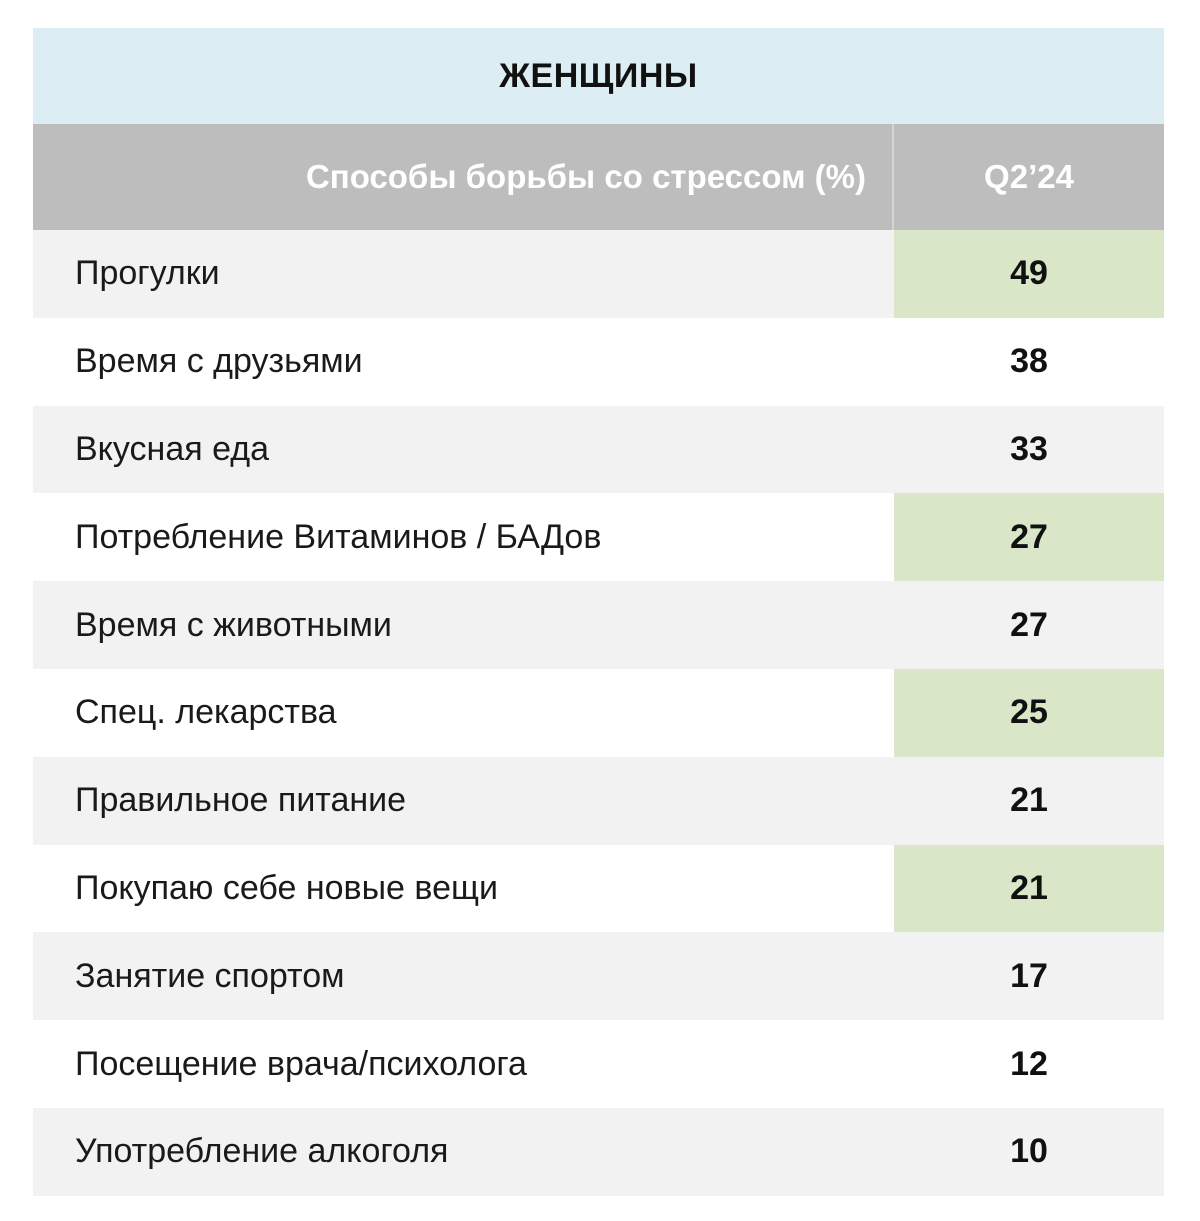 This screenshot has height=1221, width=1200. Describe the element at coordinates (338, 536) in the screenshot. I see `row-label: Потребление Витаминов / БАДов` at that location.